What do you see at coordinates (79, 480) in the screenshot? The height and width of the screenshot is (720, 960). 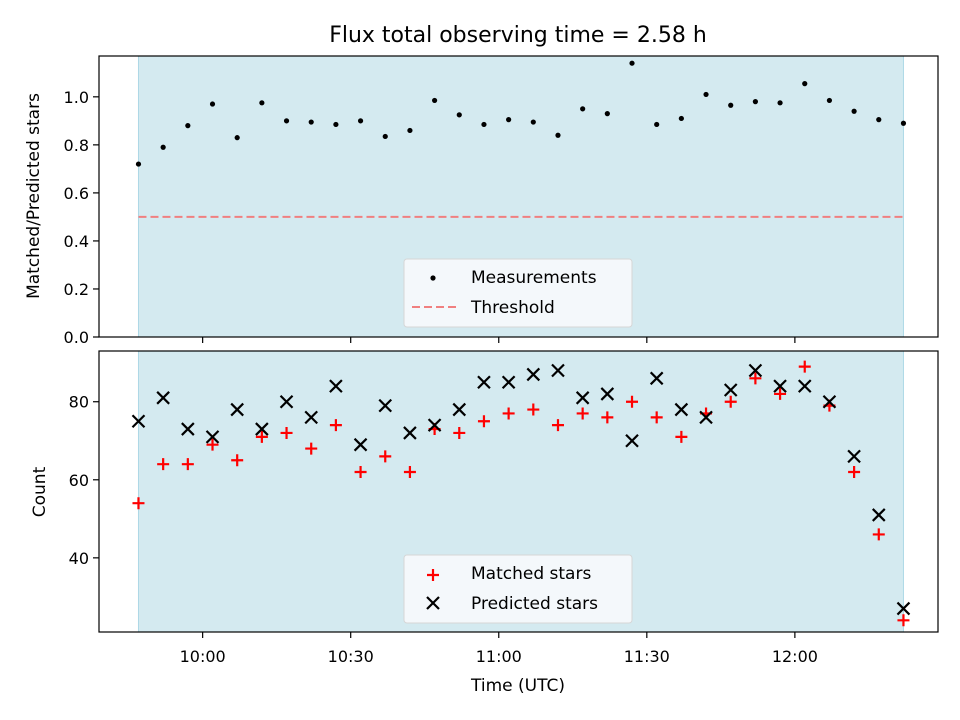 I see `y-axis-count-tick-label: 60` at bounding box center [79, 480].